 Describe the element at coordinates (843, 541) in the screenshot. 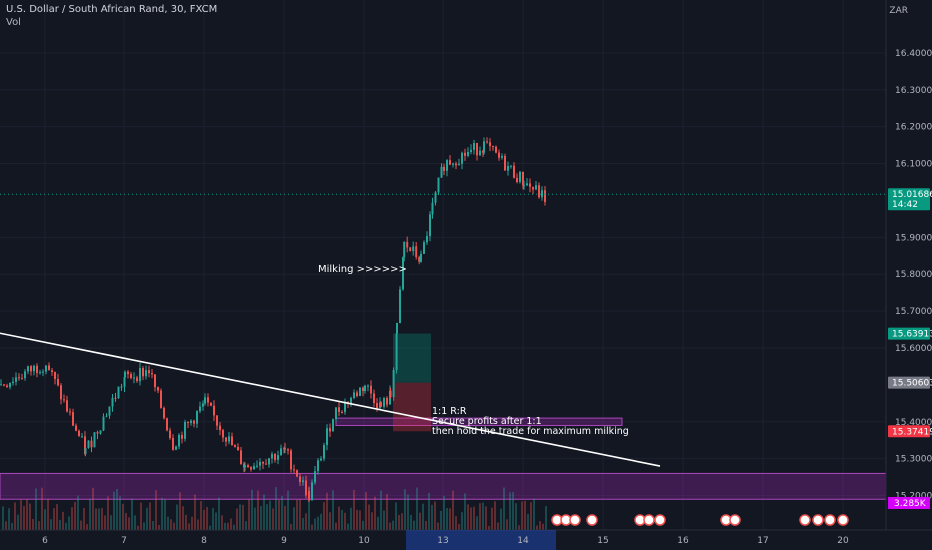

I see `x-tick-label: 20` at that location.